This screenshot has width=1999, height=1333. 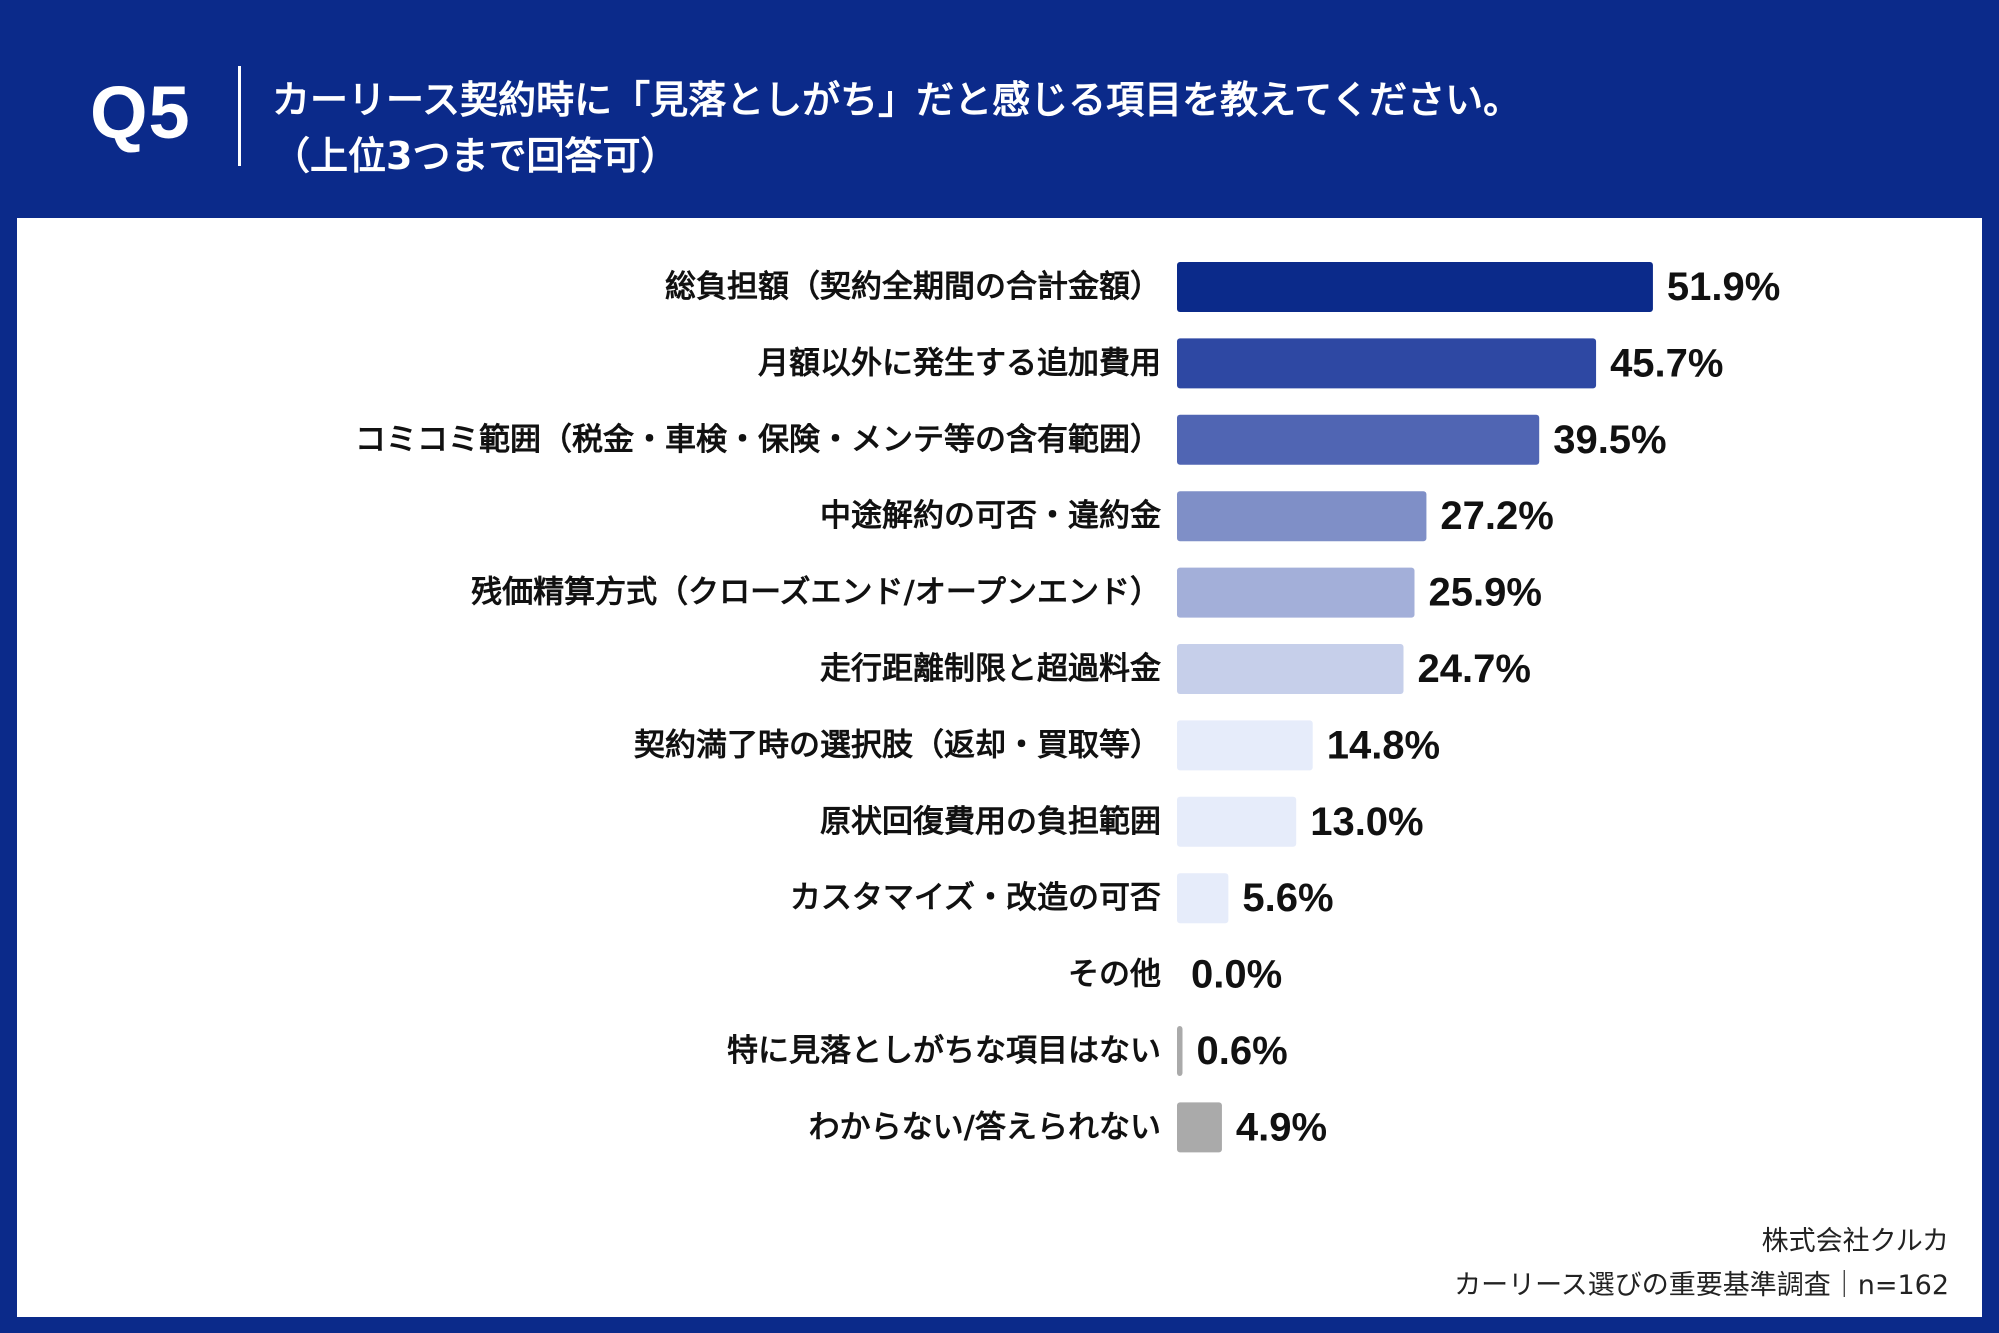 What do you see at coordinates (1236, 975) in the screenshot?
I see `value-label: 0.0%` at bounding box center [1236, 975].